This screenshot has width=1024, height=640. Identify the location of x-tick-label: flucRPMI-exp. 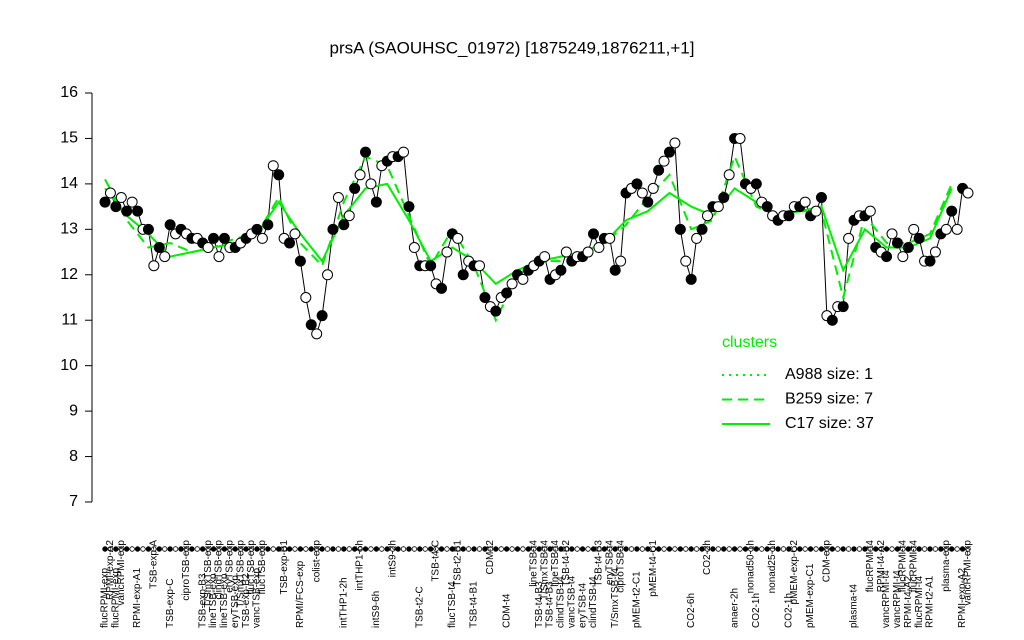
(105, 598).